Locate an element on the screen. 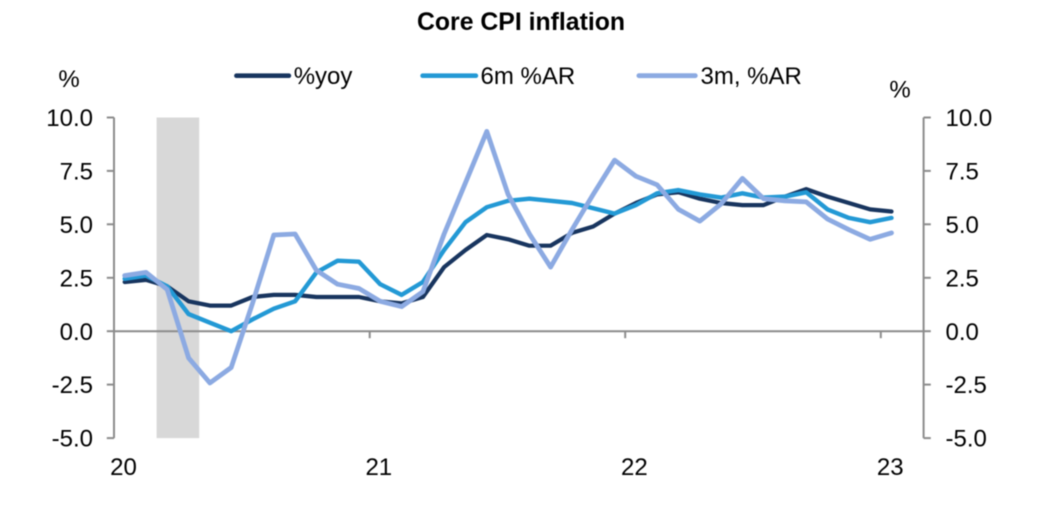 The width and height of the screenshot is (1037, 511). svg-text: 22 is located at coordinates (634, 467).